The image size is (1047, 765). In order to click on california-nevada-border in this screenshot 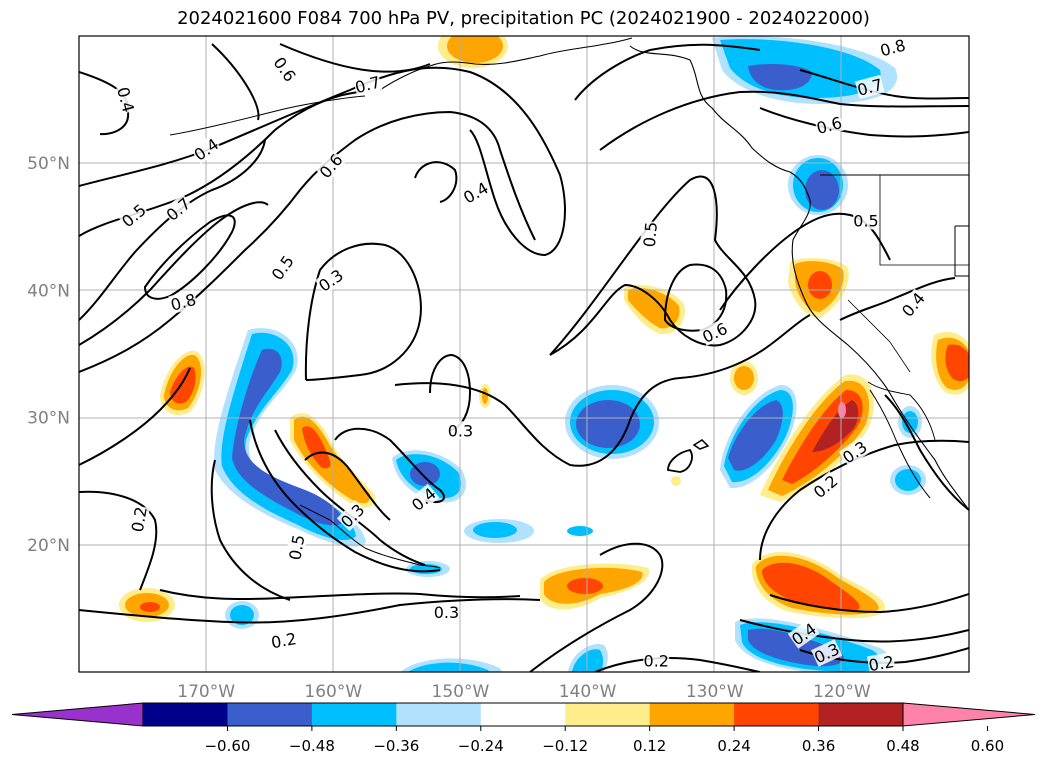, I will do `click(879, 336)`.